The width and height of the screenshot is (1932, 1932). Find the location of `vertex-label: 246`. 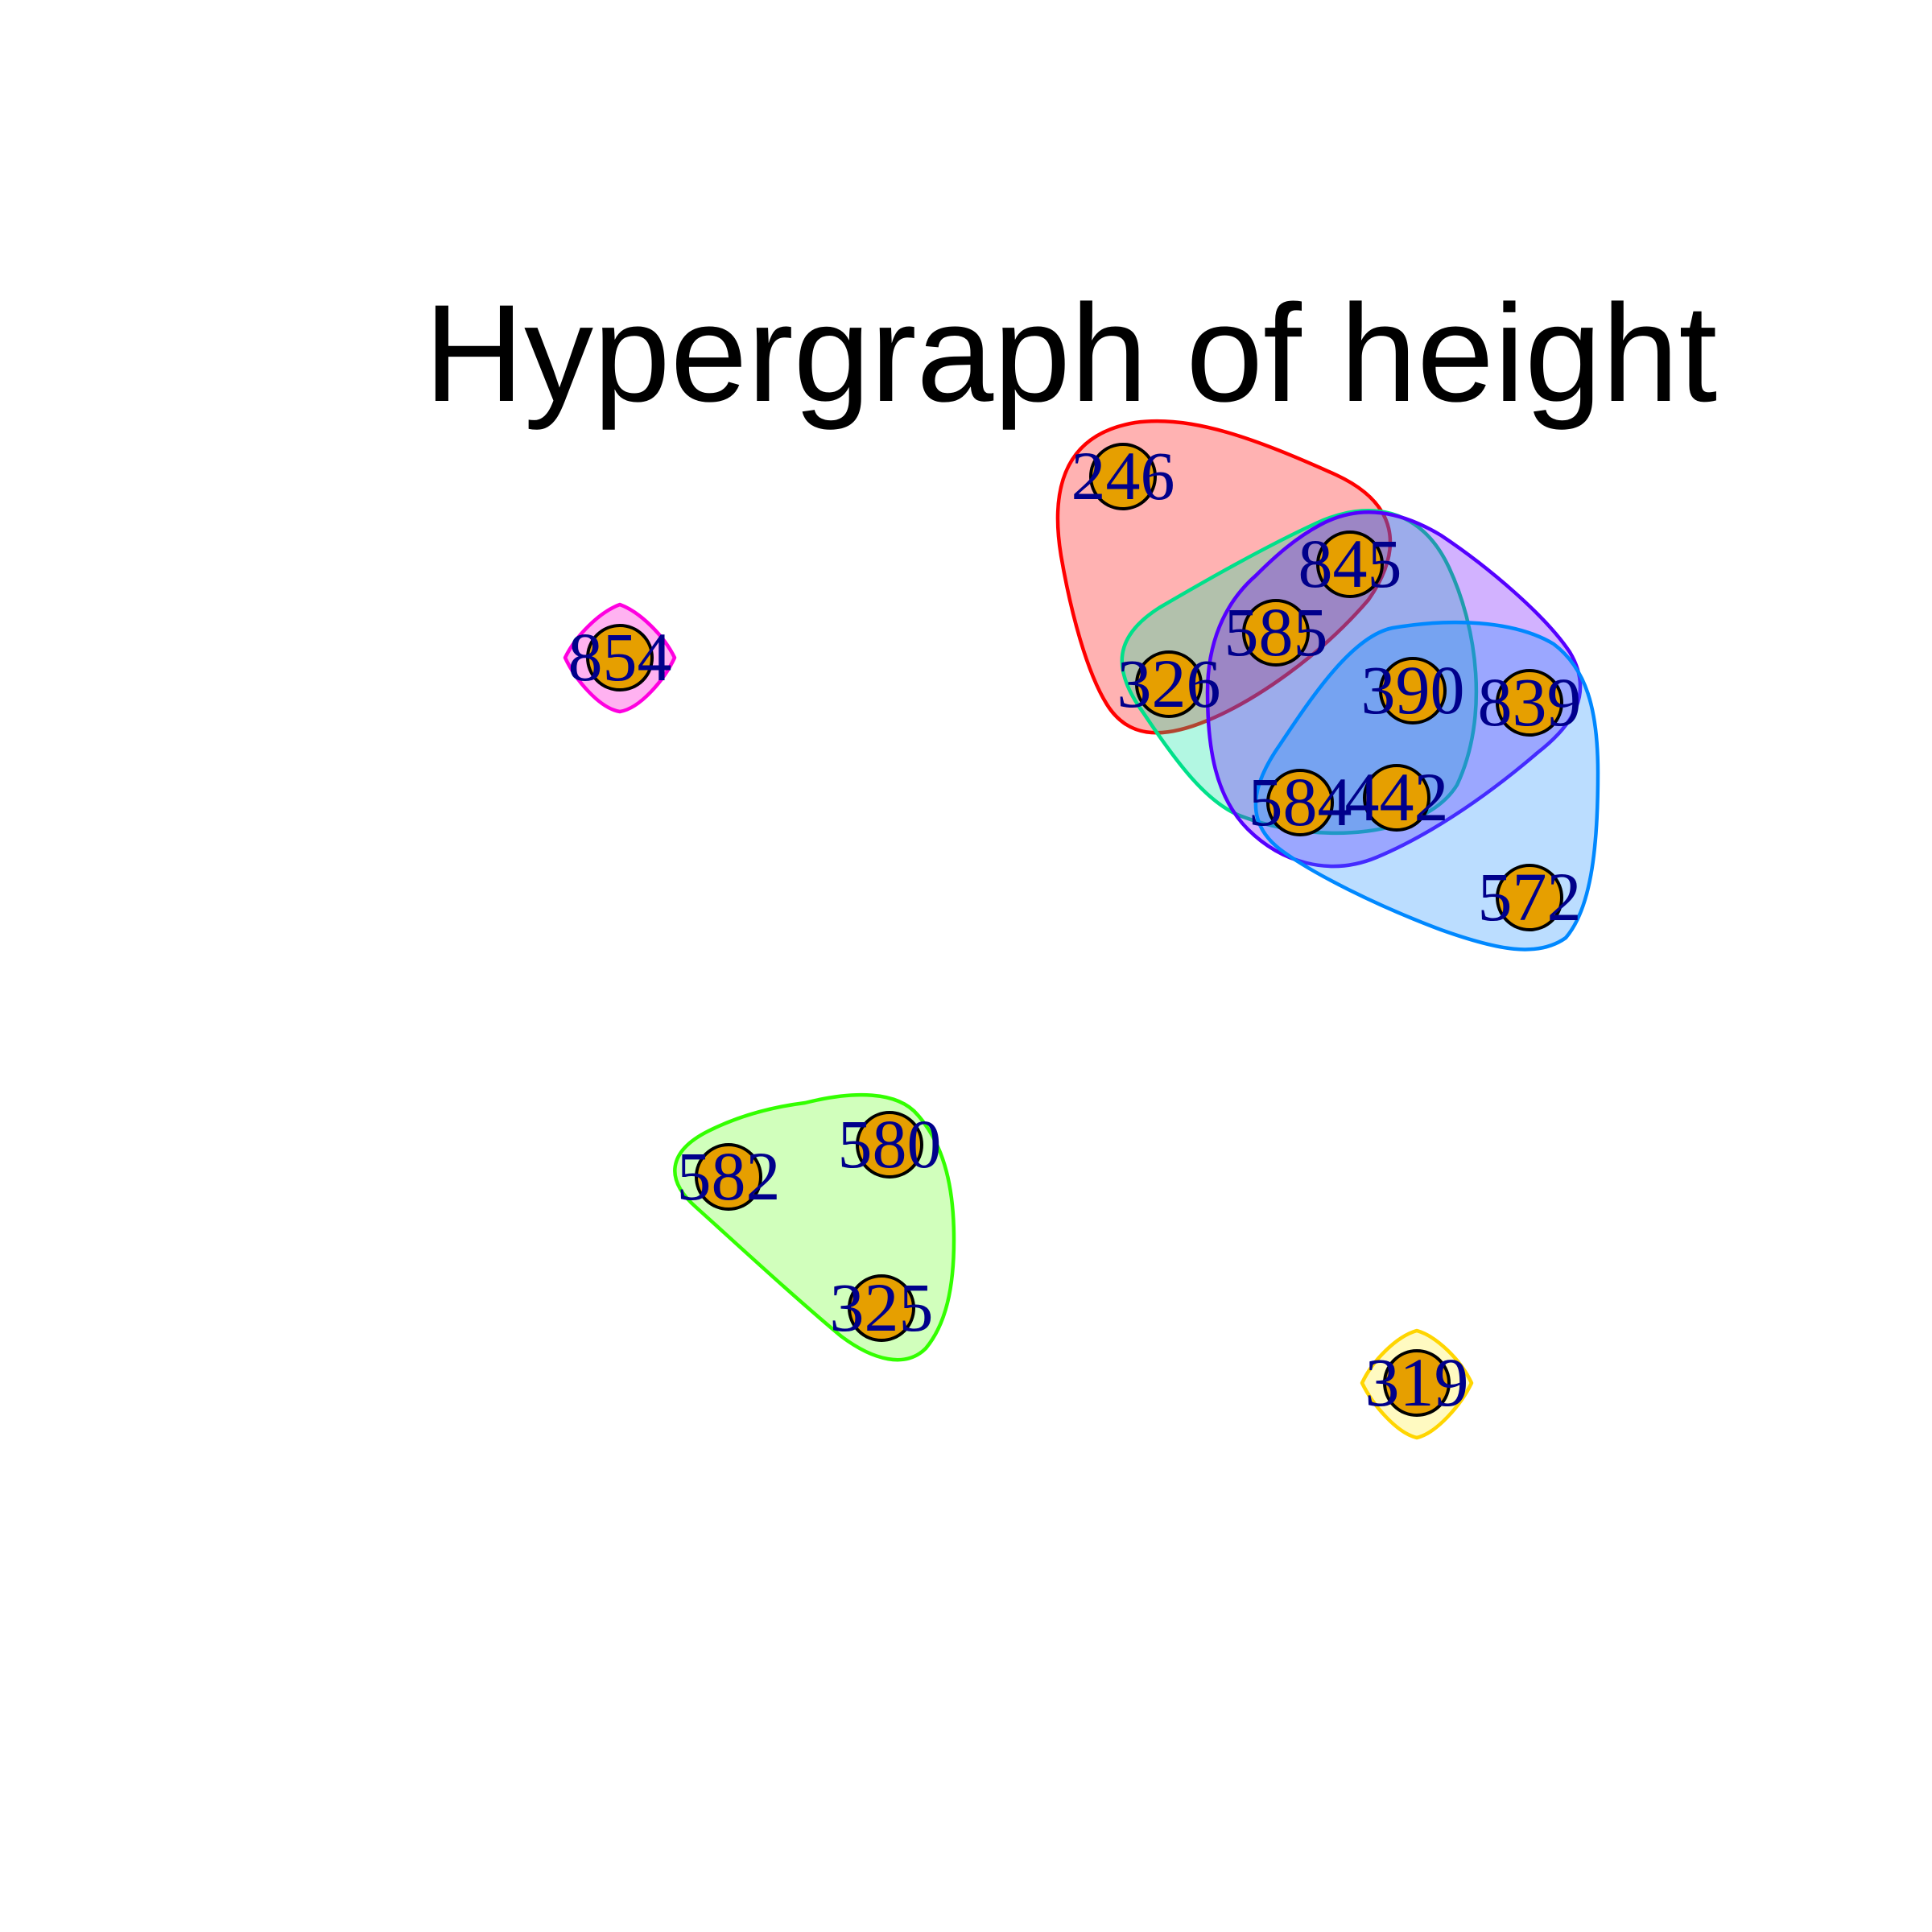

vertex-label: 246 is located at coordinates (1123, 475).